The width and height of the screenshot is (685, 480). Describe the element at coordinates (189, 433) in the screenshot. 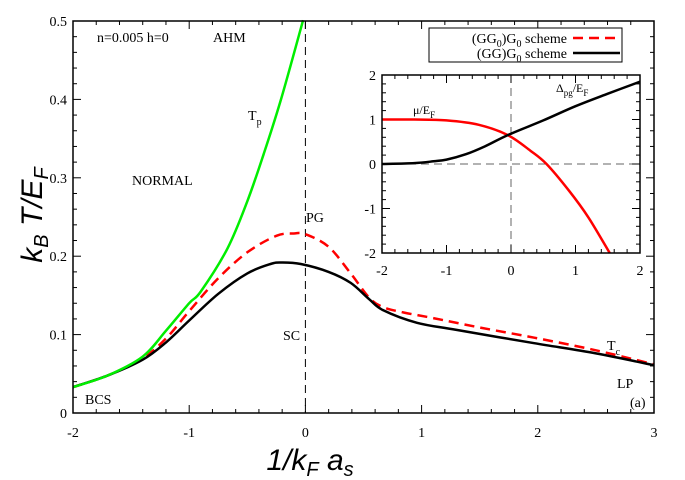

I see `main-x-tick-label: -1` at that location.